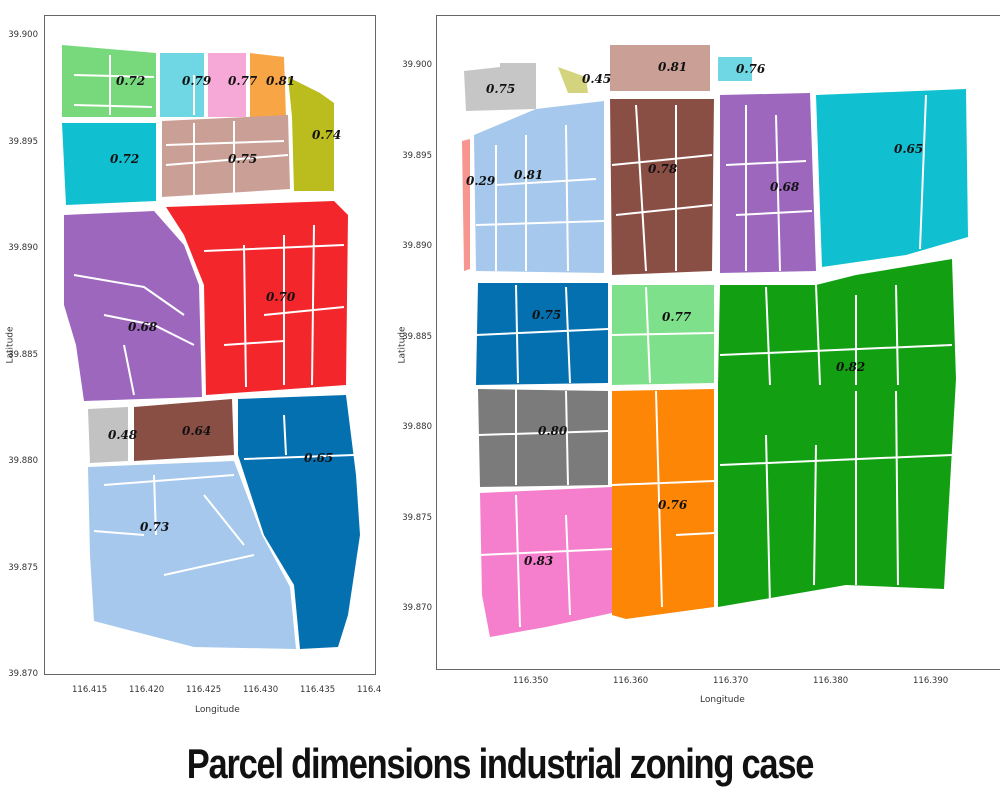 The height and width of the screenshot is (800, 1000). Describe the element at coordinates (908, 149) in the screenshot. I see `parcel-label-R9: 0.65` at that location.